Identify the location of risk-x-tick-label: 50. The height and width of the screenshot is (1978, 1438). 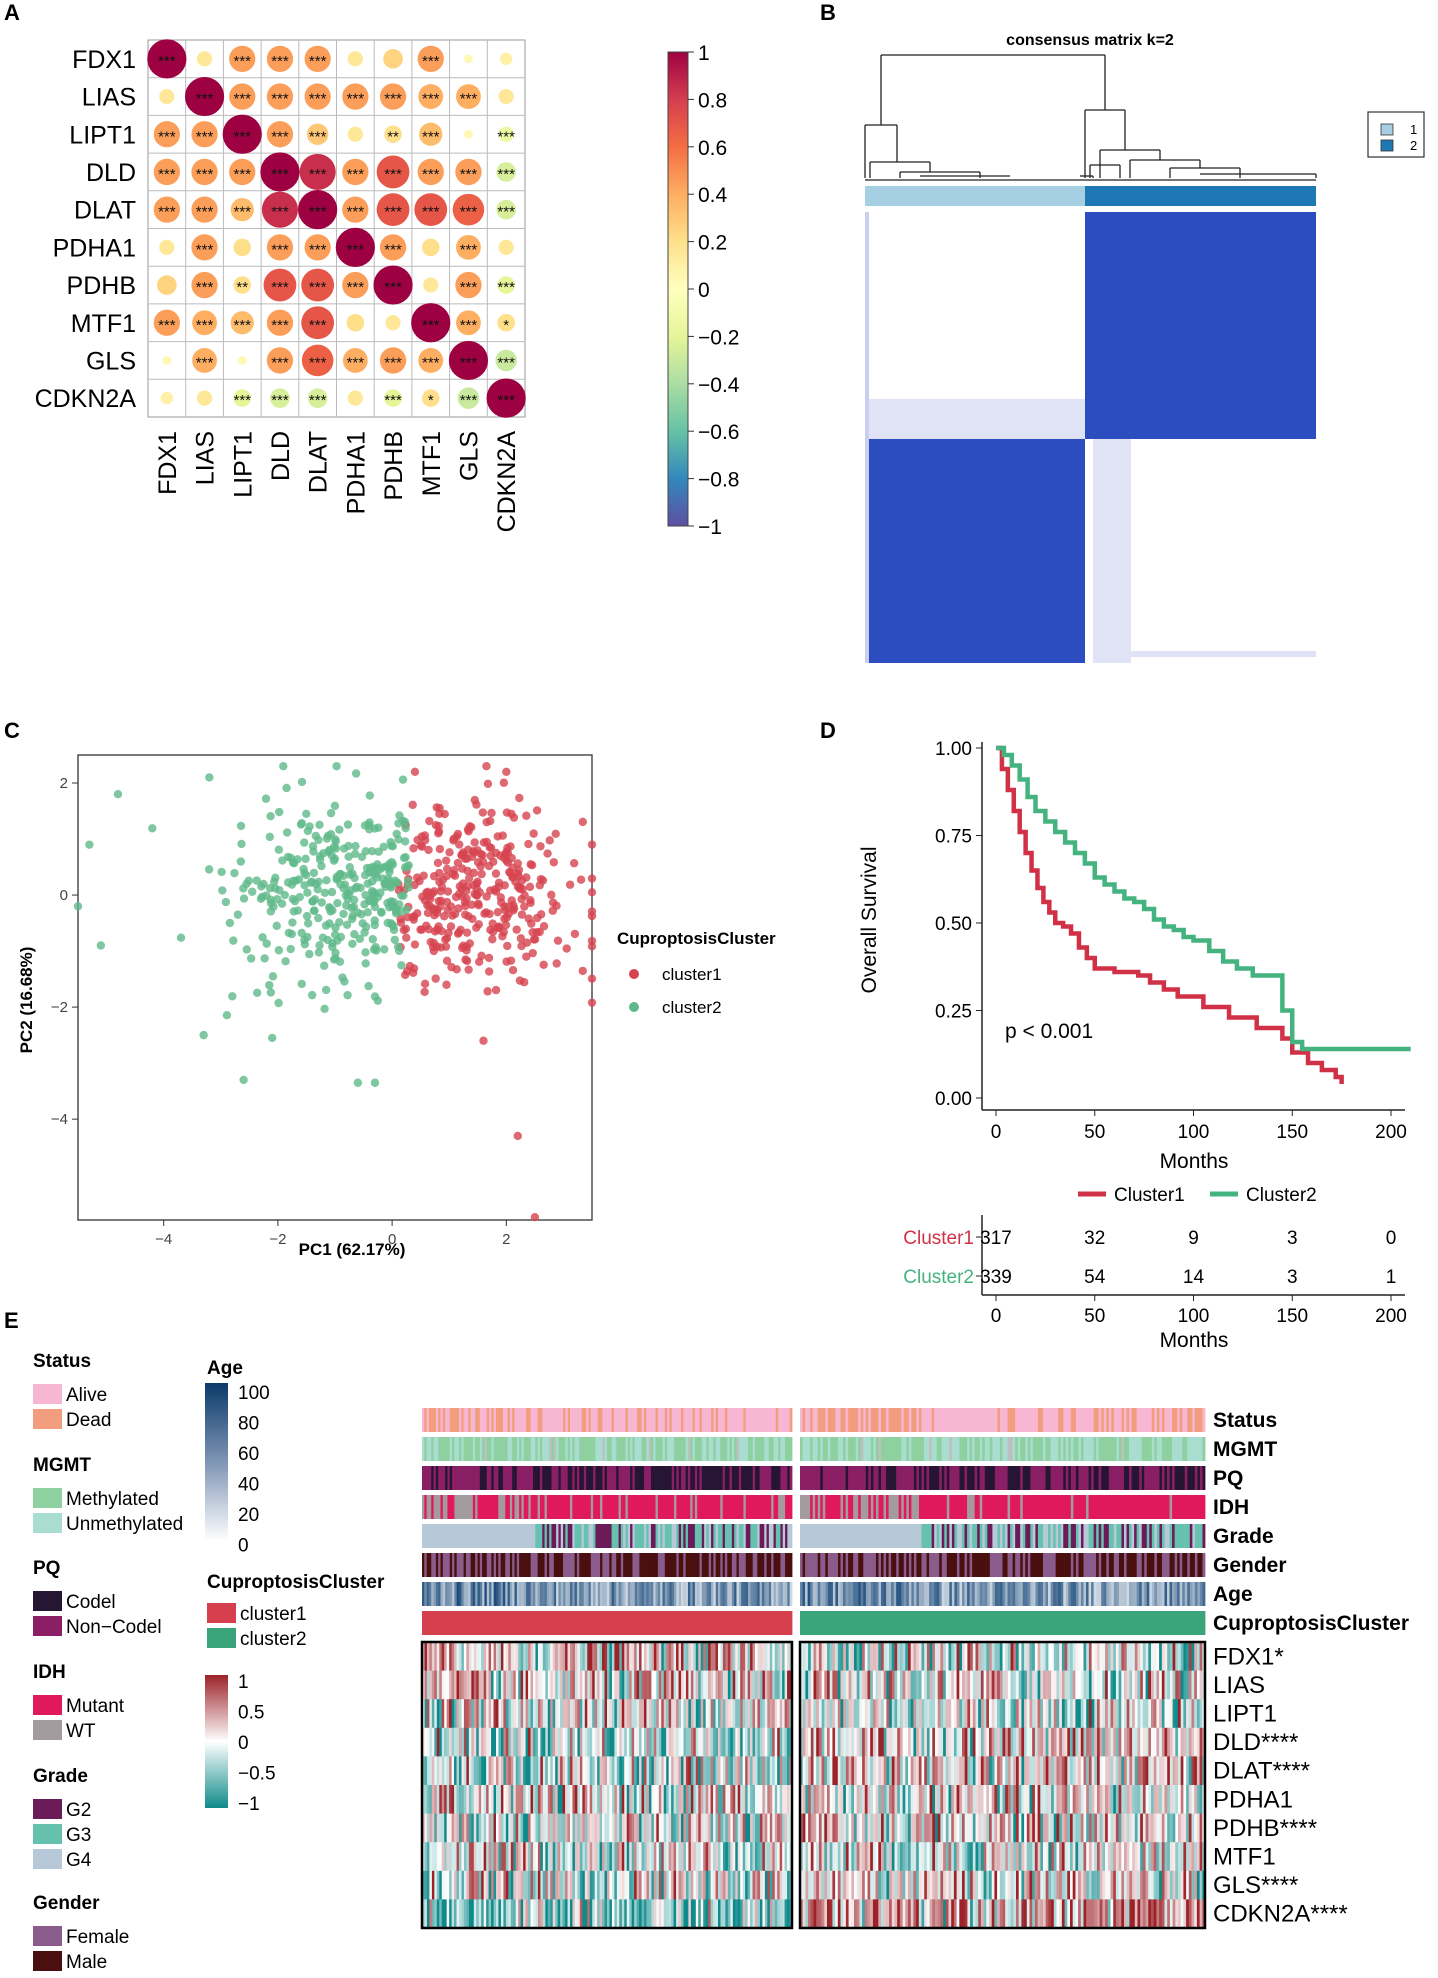
(1094, 1316).